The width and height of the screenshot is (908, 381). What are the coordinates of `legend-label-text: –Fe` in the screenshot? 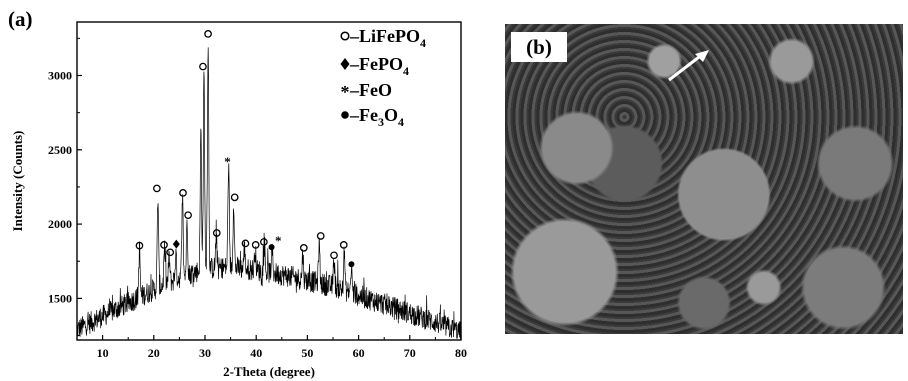 It's located at (363, 115).